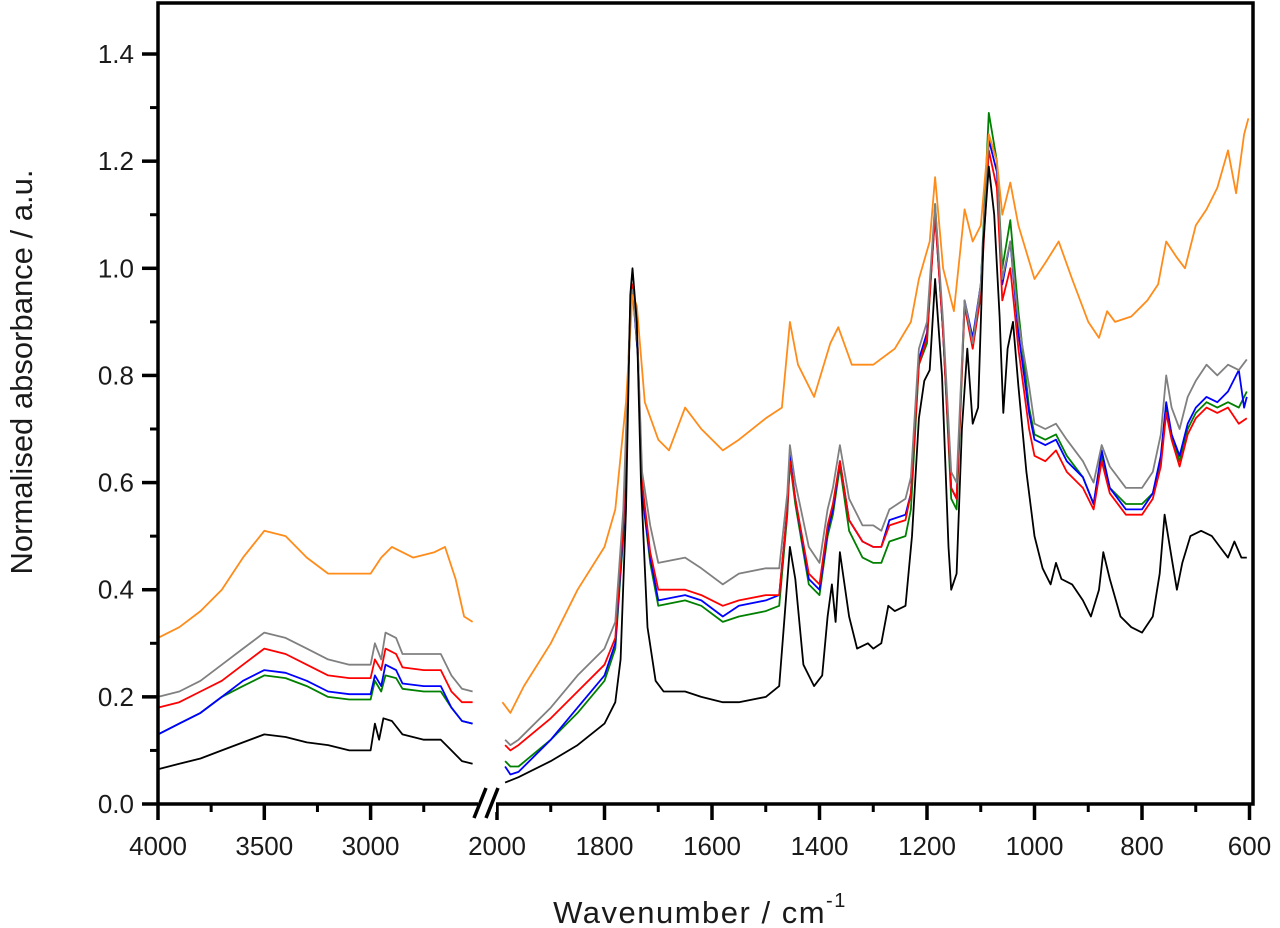  I want to click on x-tick-label: 2000, so click(497, 846).